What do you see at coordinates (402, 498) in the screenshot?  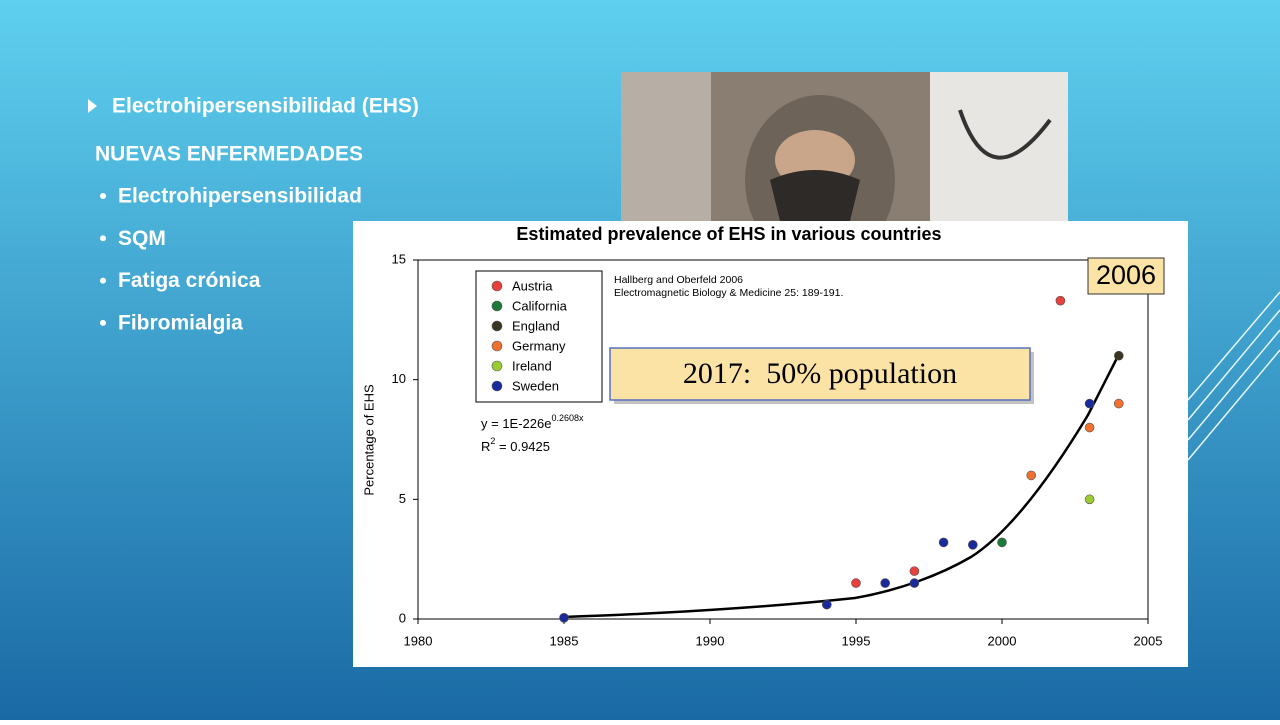 I see `y-tick-label: 5` at bounding box center [402, 498].